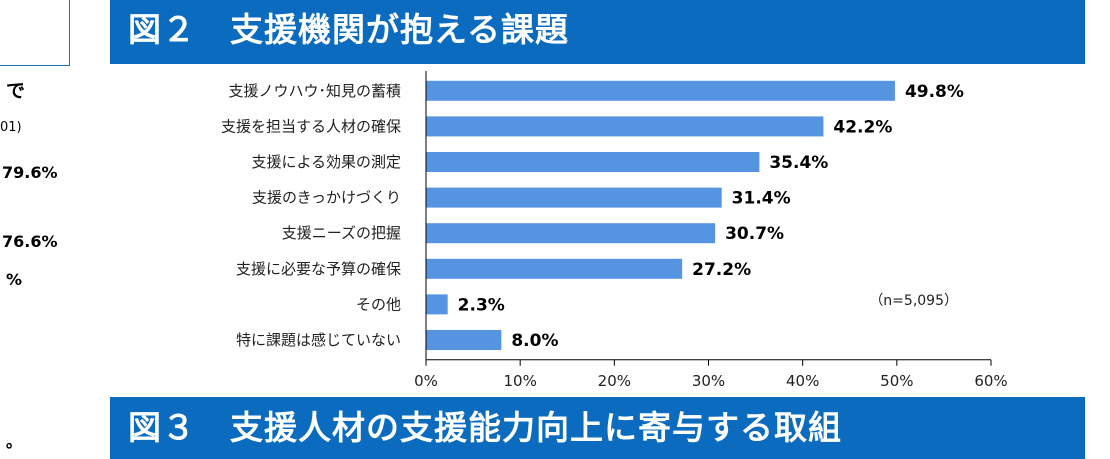  I want to click on category-label-7: 特に課題は感じていない, so click(318, 340).